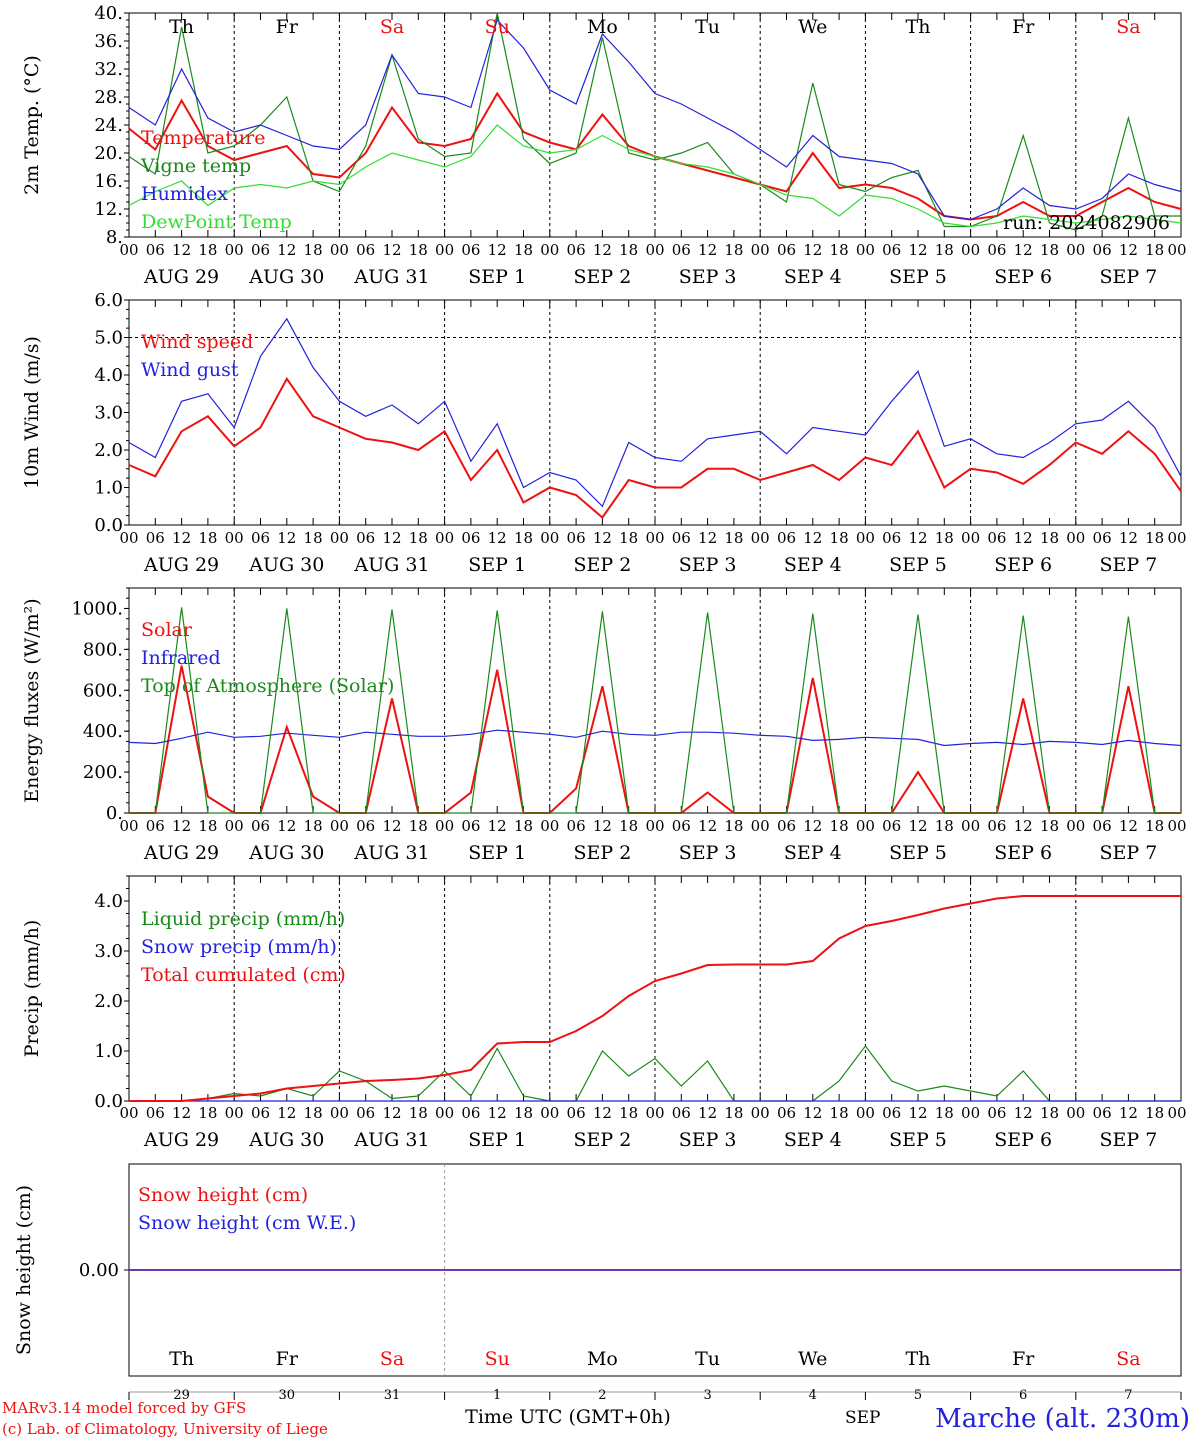 This screenshot has height=1440, width=1194. Describe the element at coordinates (497, 27) in the screenshot. I see `weekday-label: Su` at that location.